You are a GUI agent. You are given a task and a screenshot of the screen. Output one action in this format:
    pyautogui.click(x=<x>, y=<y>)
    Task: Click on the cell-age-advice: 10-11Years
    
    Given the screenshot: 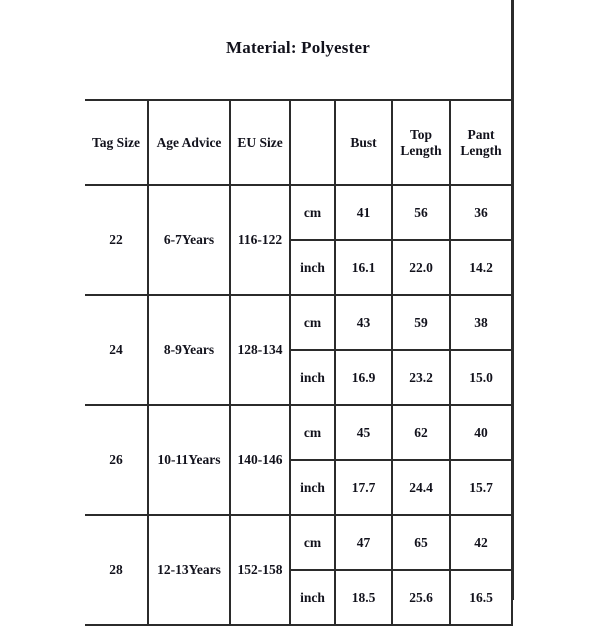 What is the action you would take?
    pyautogui.click(x=189, y=460)
    